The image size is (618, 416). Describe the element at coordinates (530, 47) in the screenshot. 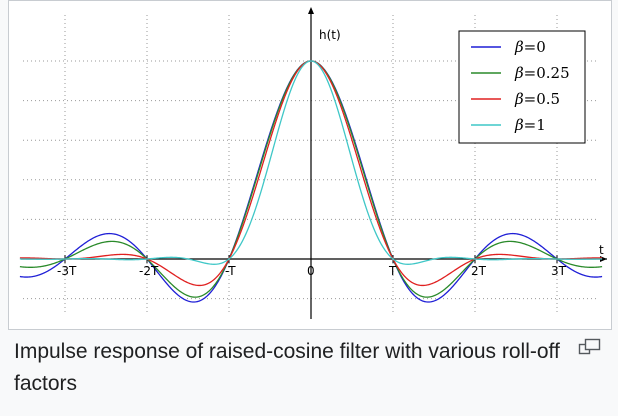

I see `legend-label: β=0` at that location.